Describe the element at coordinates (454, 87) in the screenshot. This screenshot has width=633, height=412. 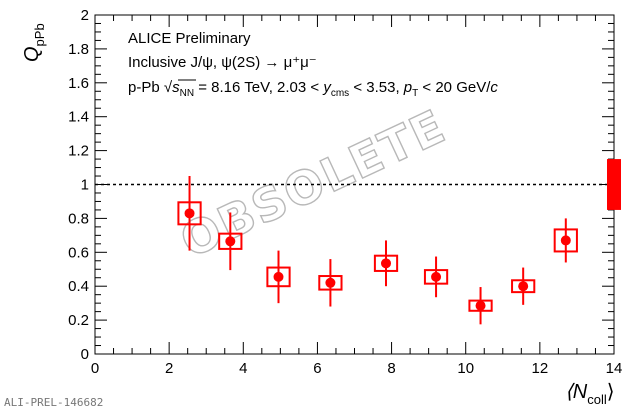
I see `ann-part-d: < 20 GeV/` at that location.